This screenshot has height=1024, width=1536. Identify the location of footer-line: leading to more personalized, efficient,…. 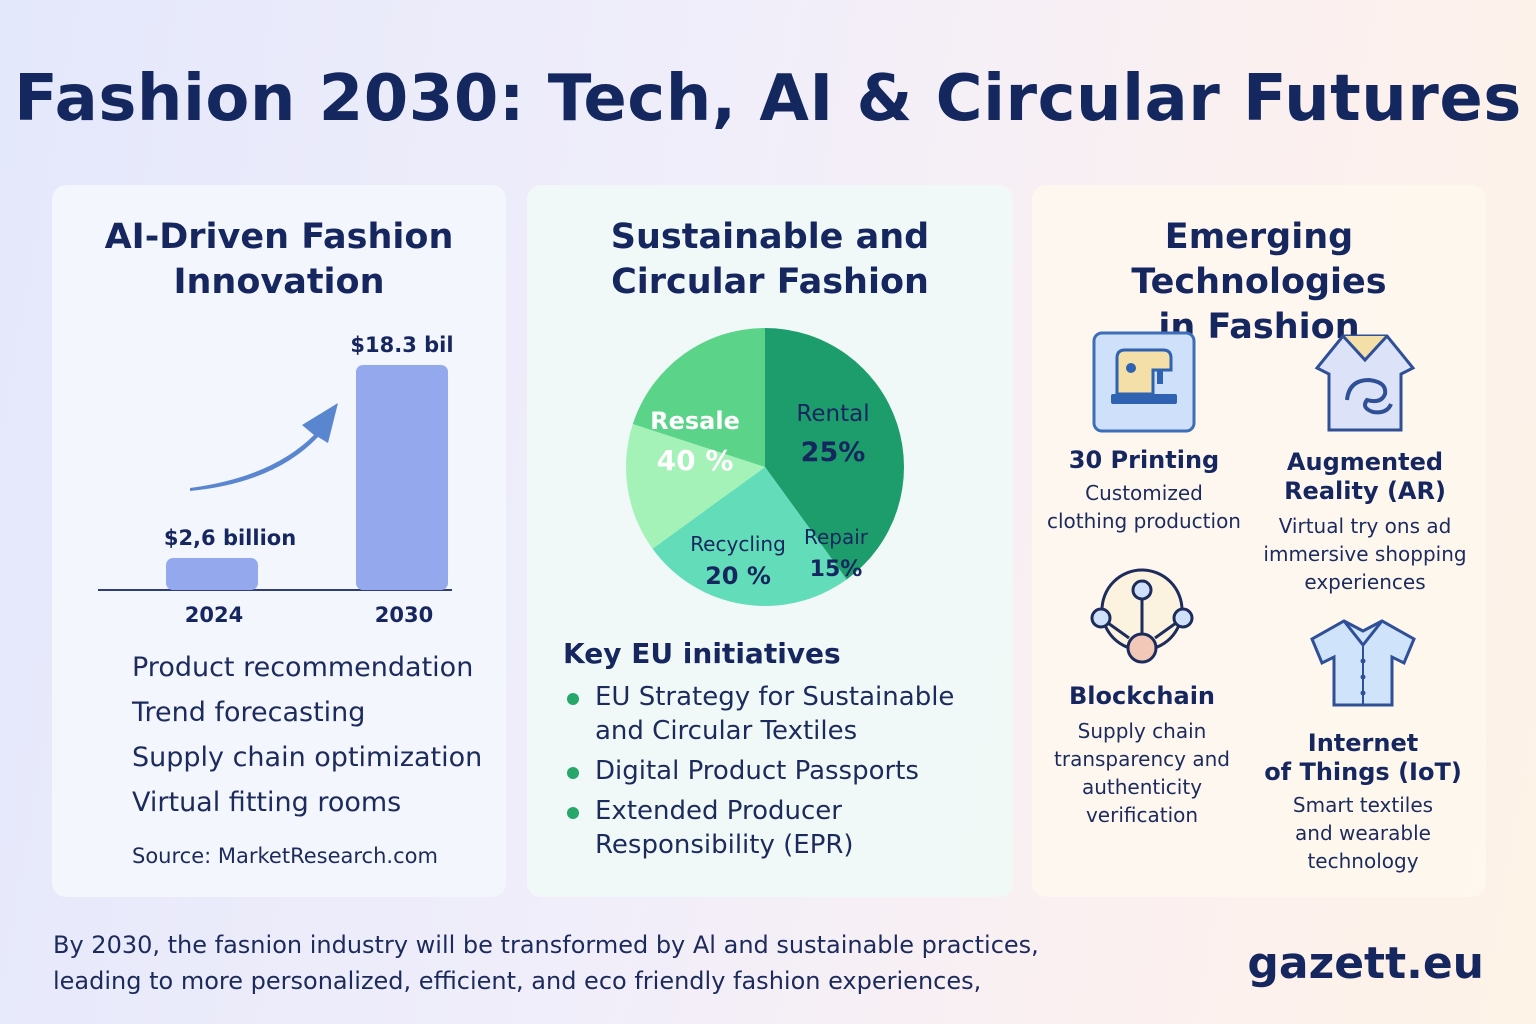
(517, 981).